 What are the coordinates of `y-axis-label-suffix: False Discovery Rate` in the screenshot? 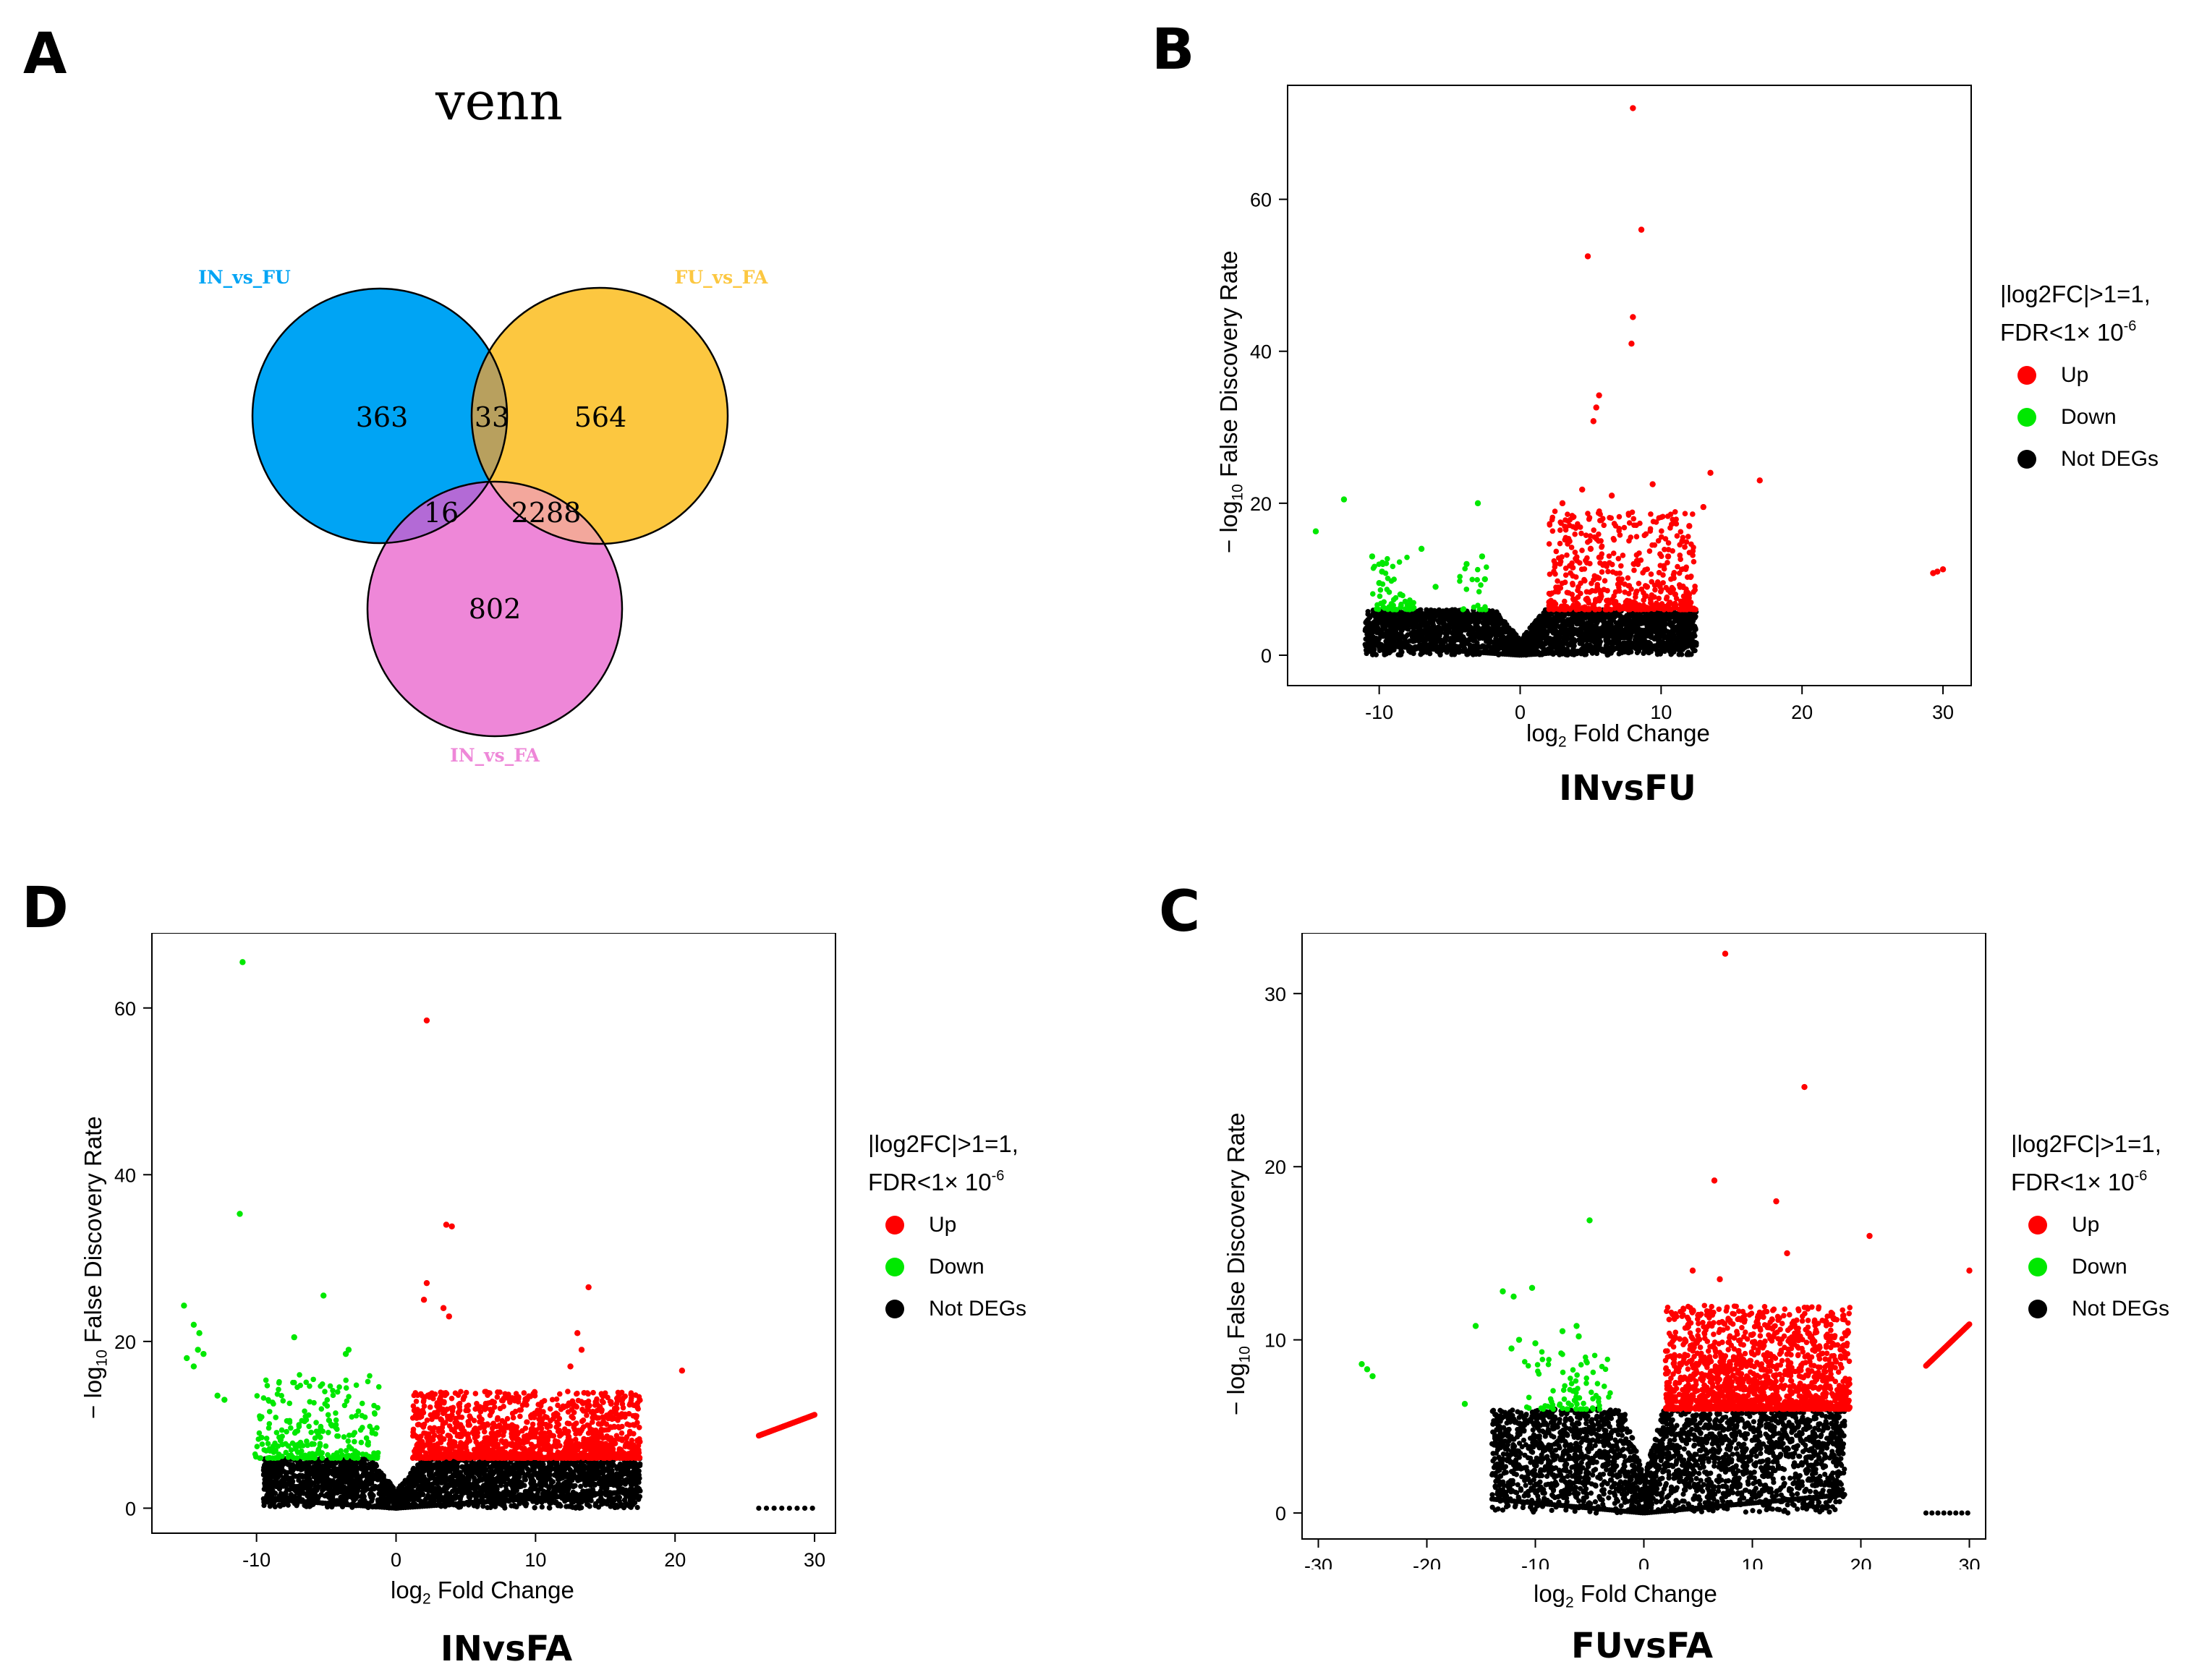 It's located at (1228, 367).